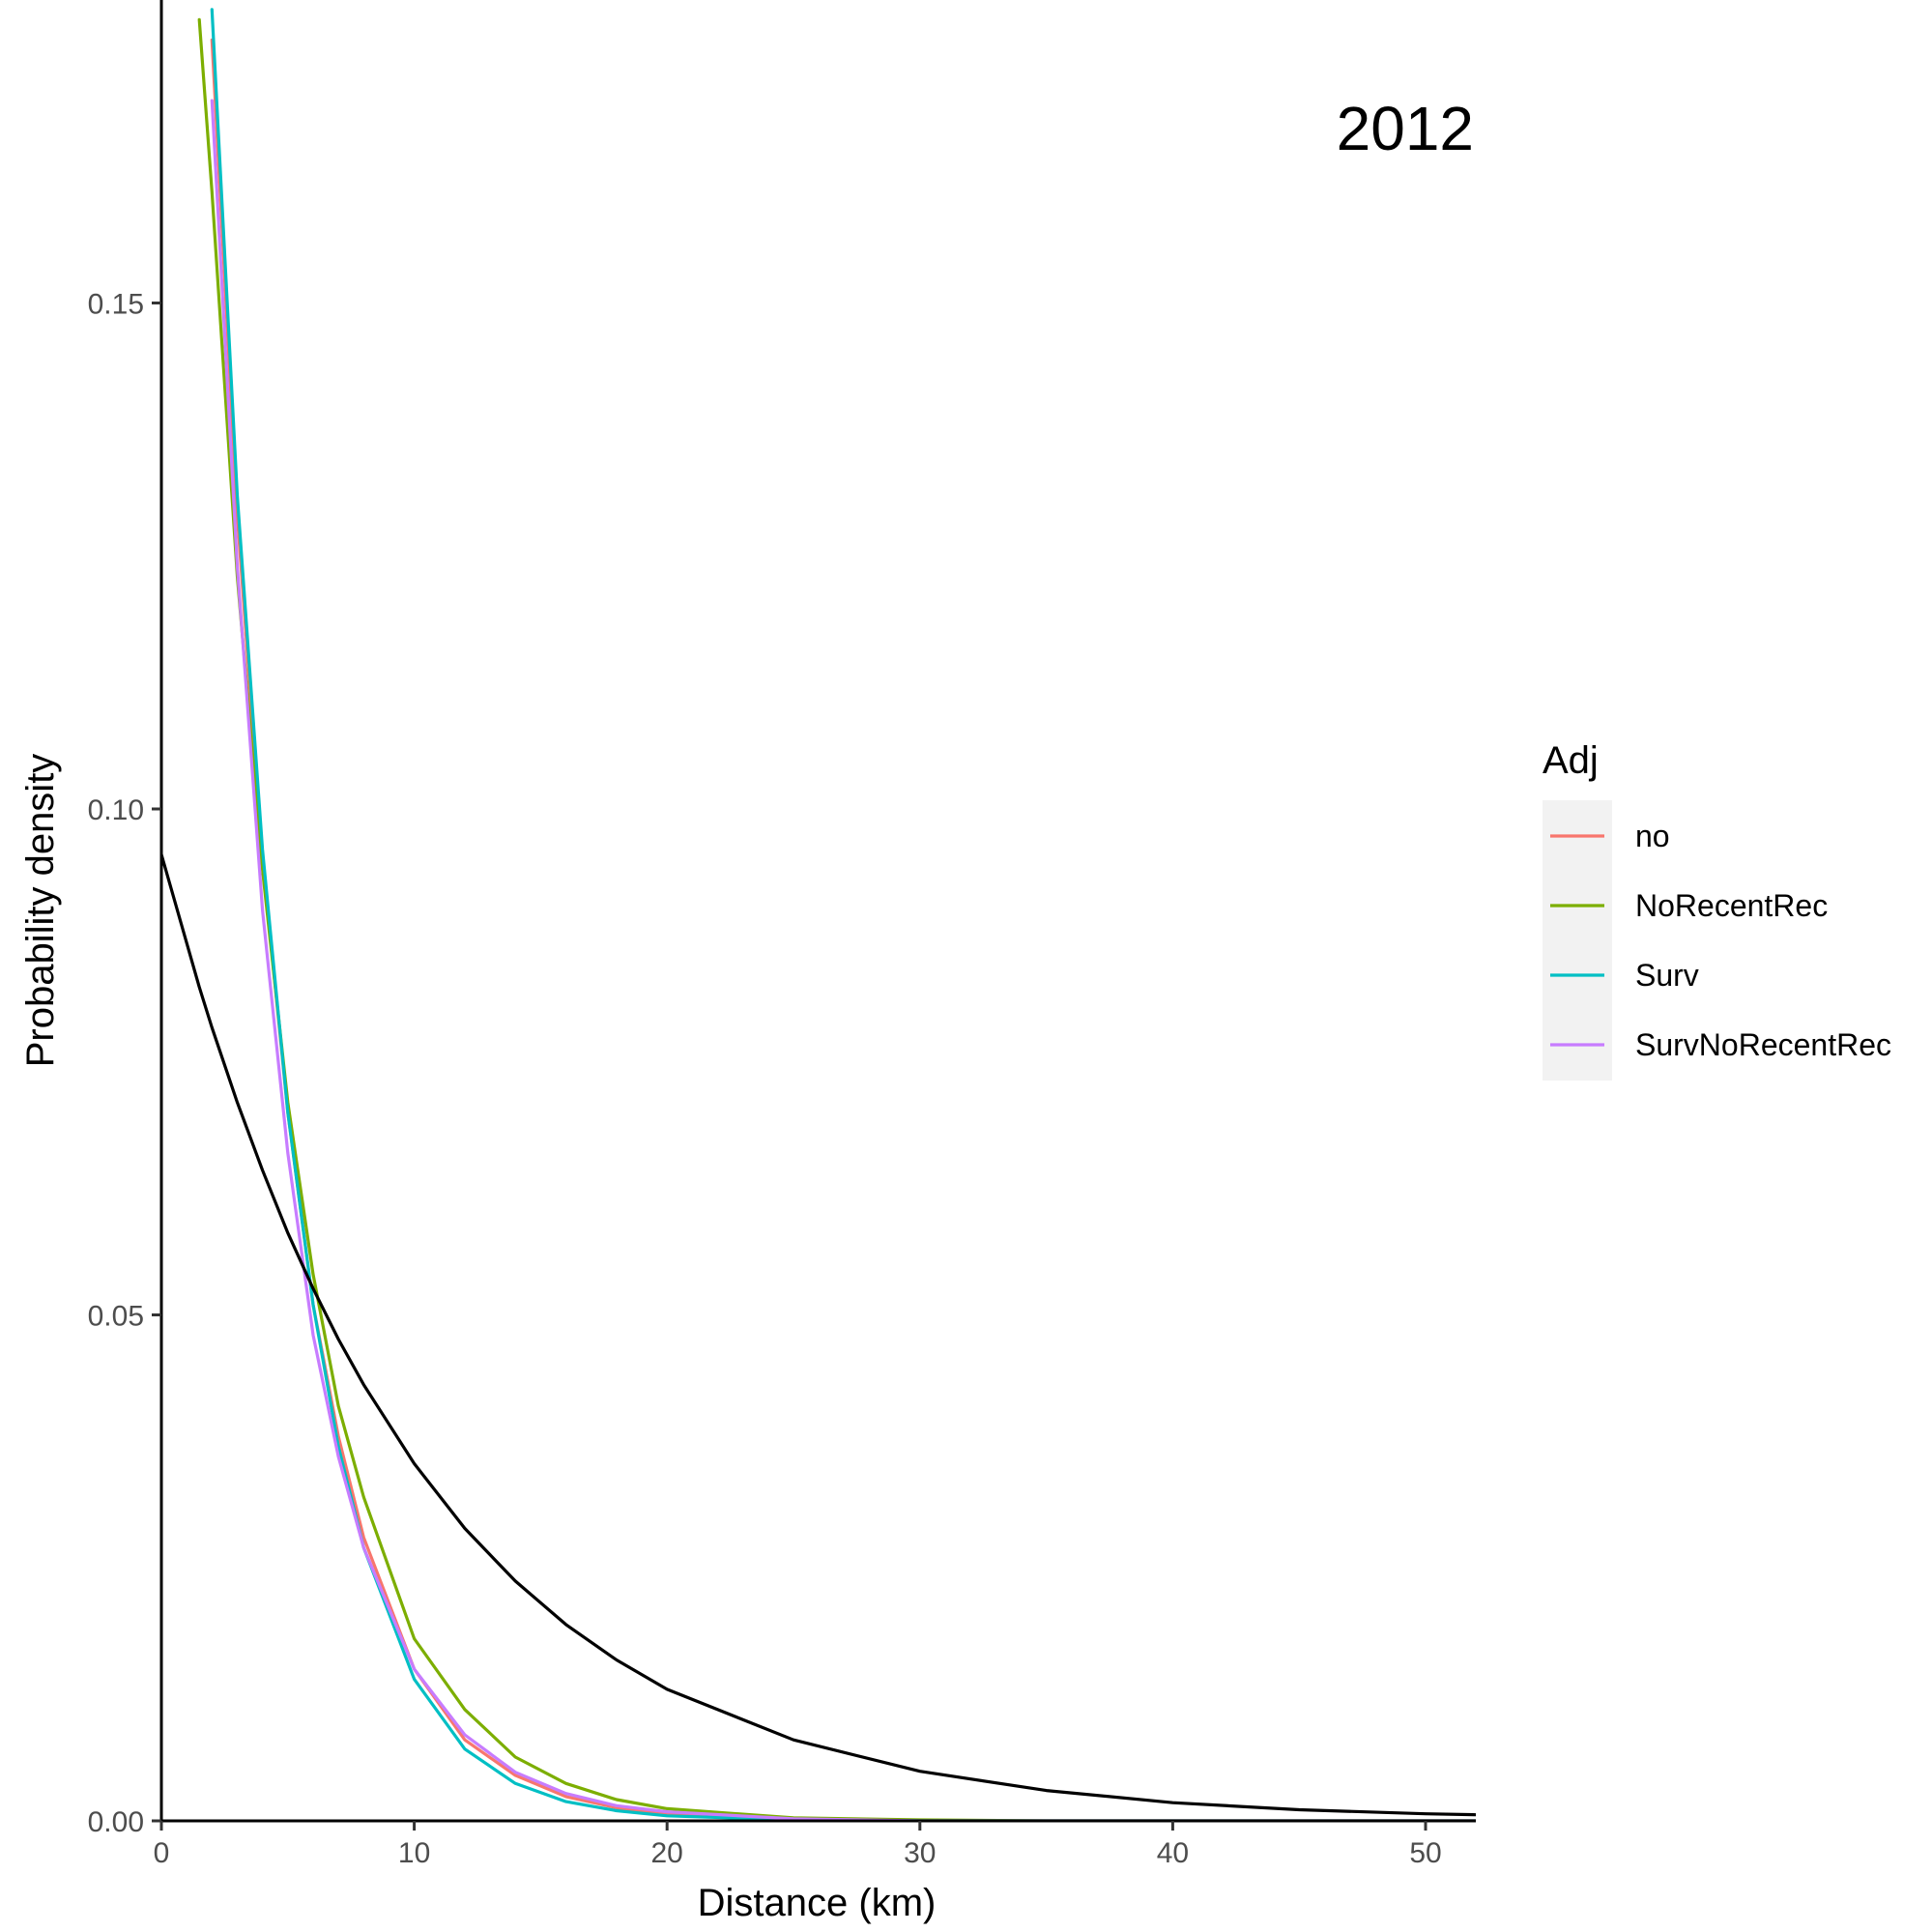 Image resolution: width=1932 pixels, height=1932 pixels. What do you see at coordinates (1763, 1044) in the screenshot?
I see `legend-label-survnorecentrec: SurvNoRecentRec` at bounding box center [1763, 1044].